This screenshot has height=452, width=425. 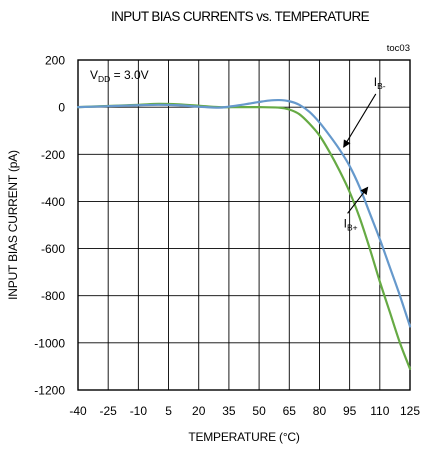 I want to click on x-tick-labels: -40 -25 -10 5 20 35 50 65 80 95 110 125, so click(x=244, y=411).